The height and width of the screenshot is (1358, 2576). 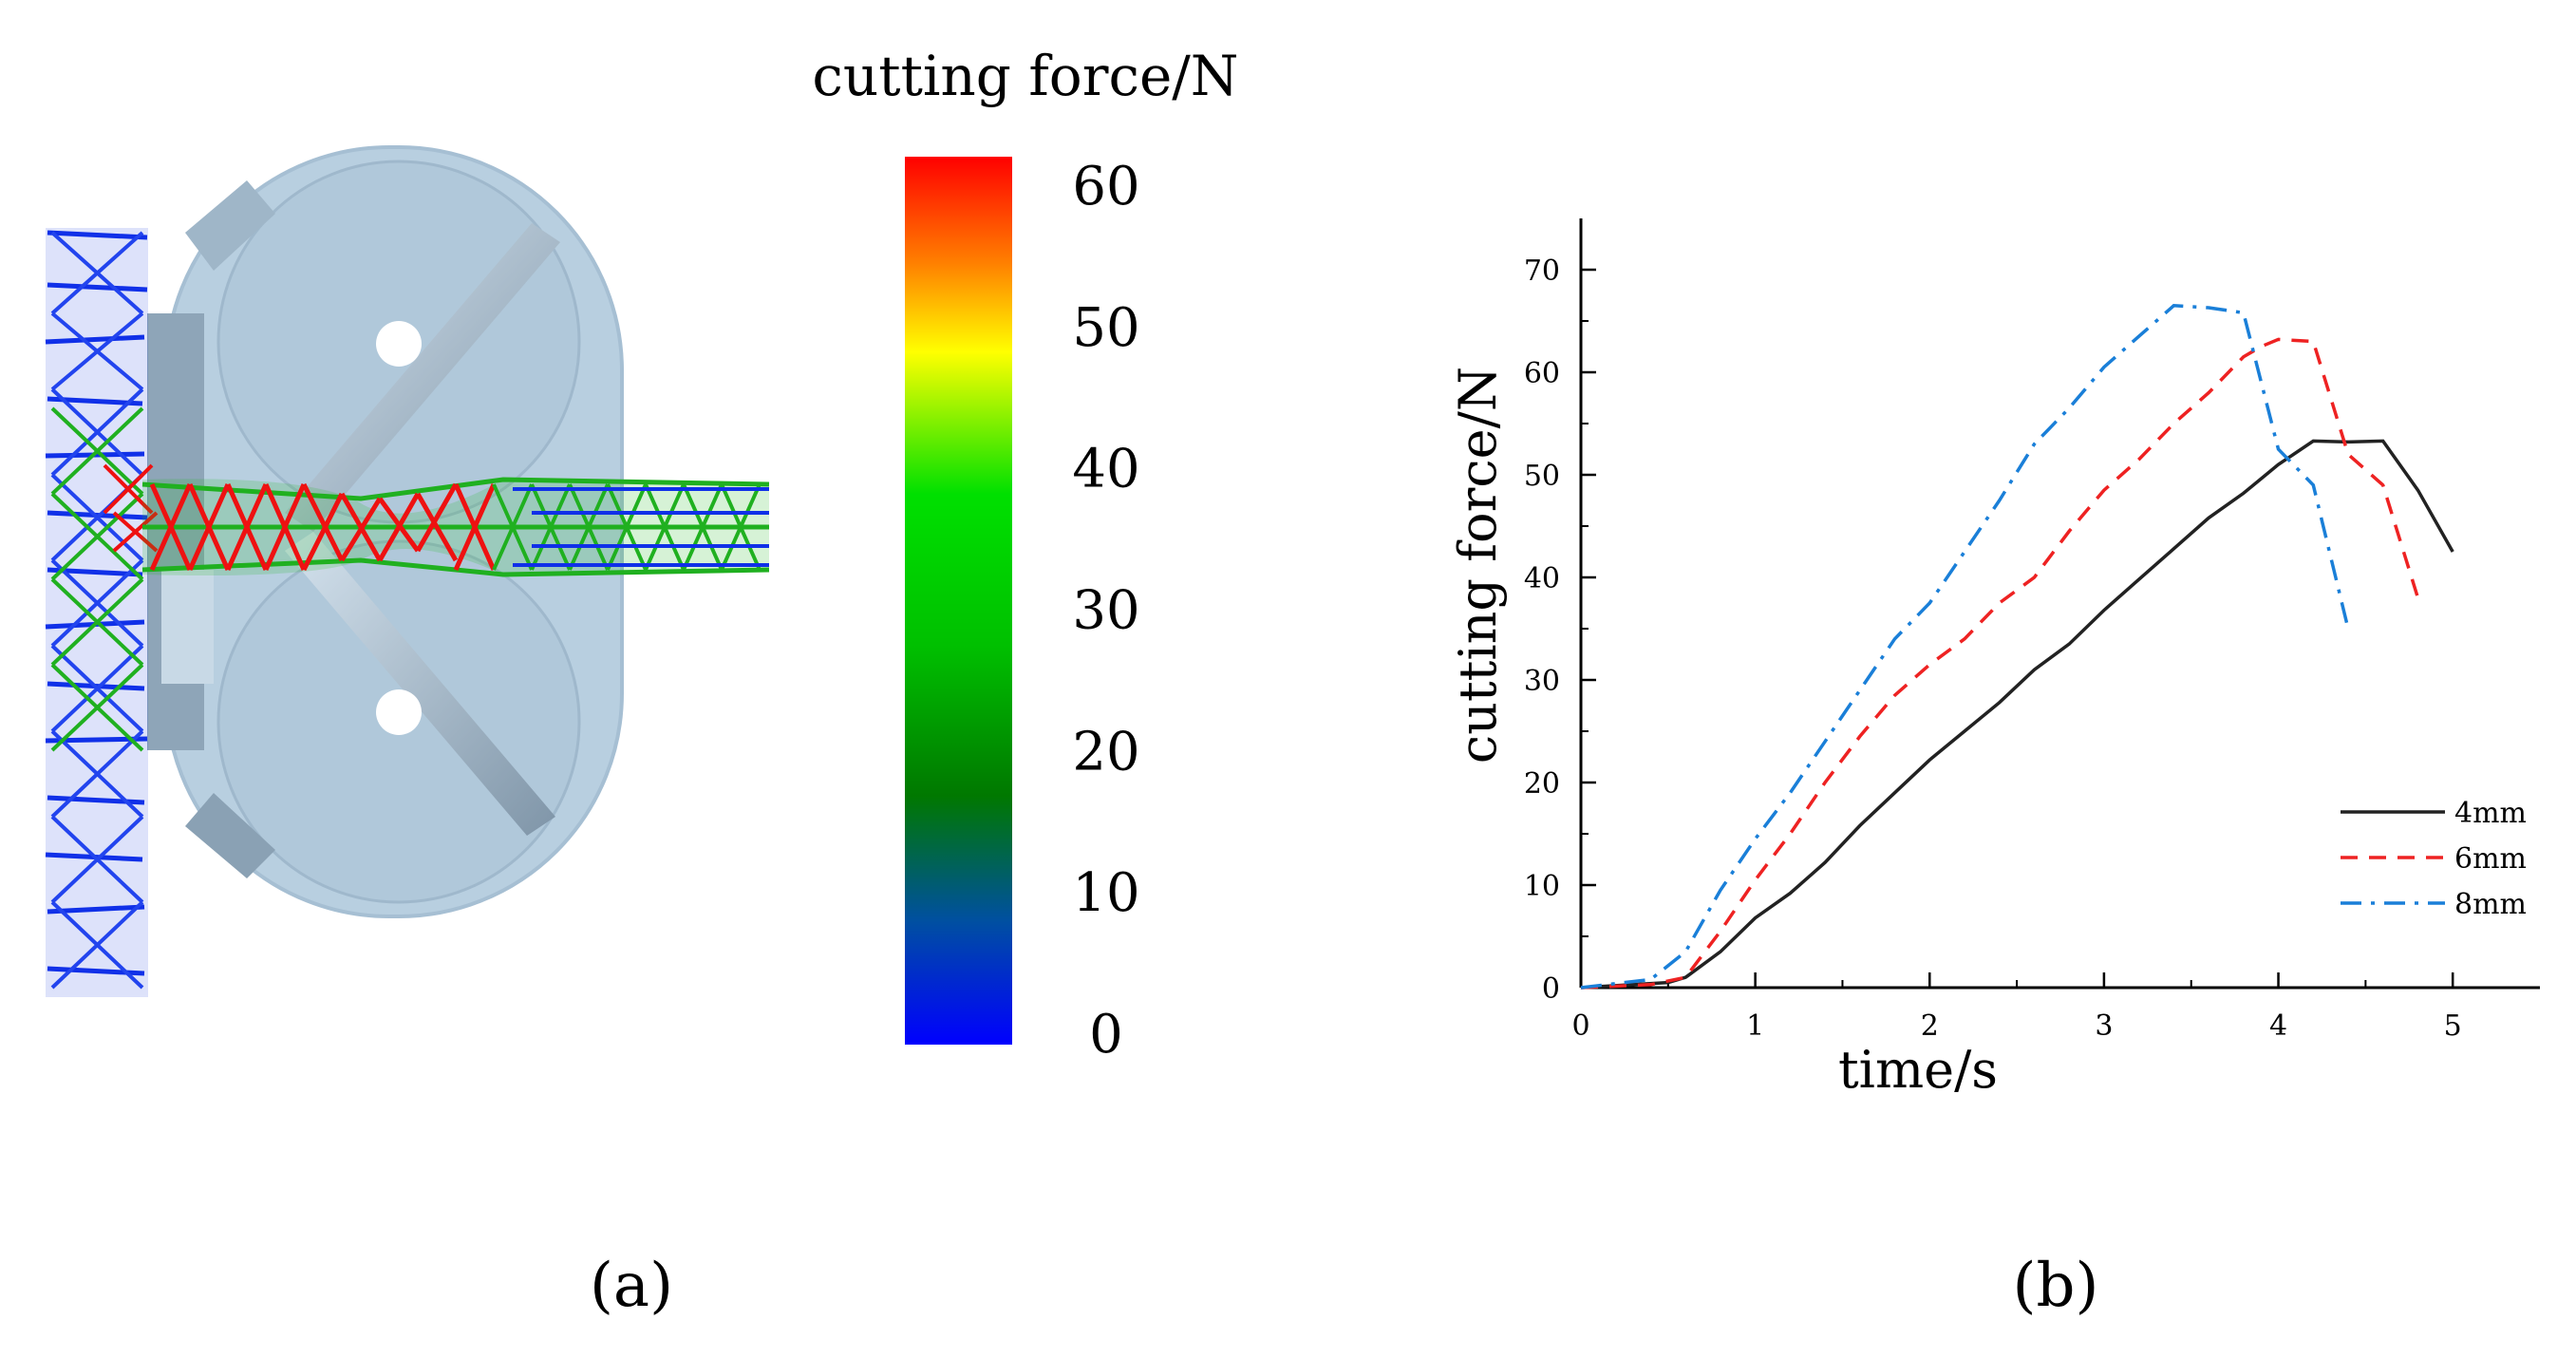 I want to click on x-axis-label: time/s, so click(x=1918, y=1070).